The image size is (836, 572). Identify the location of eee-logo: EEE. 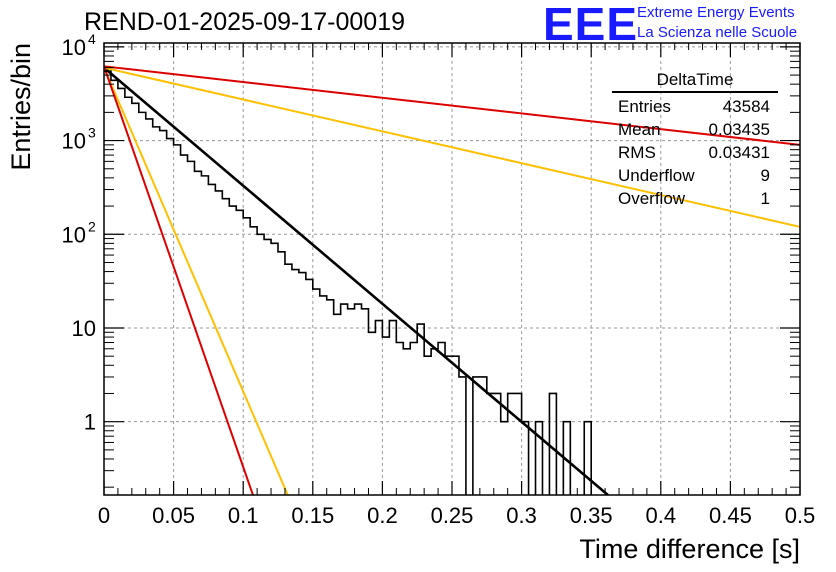
(591, 25).